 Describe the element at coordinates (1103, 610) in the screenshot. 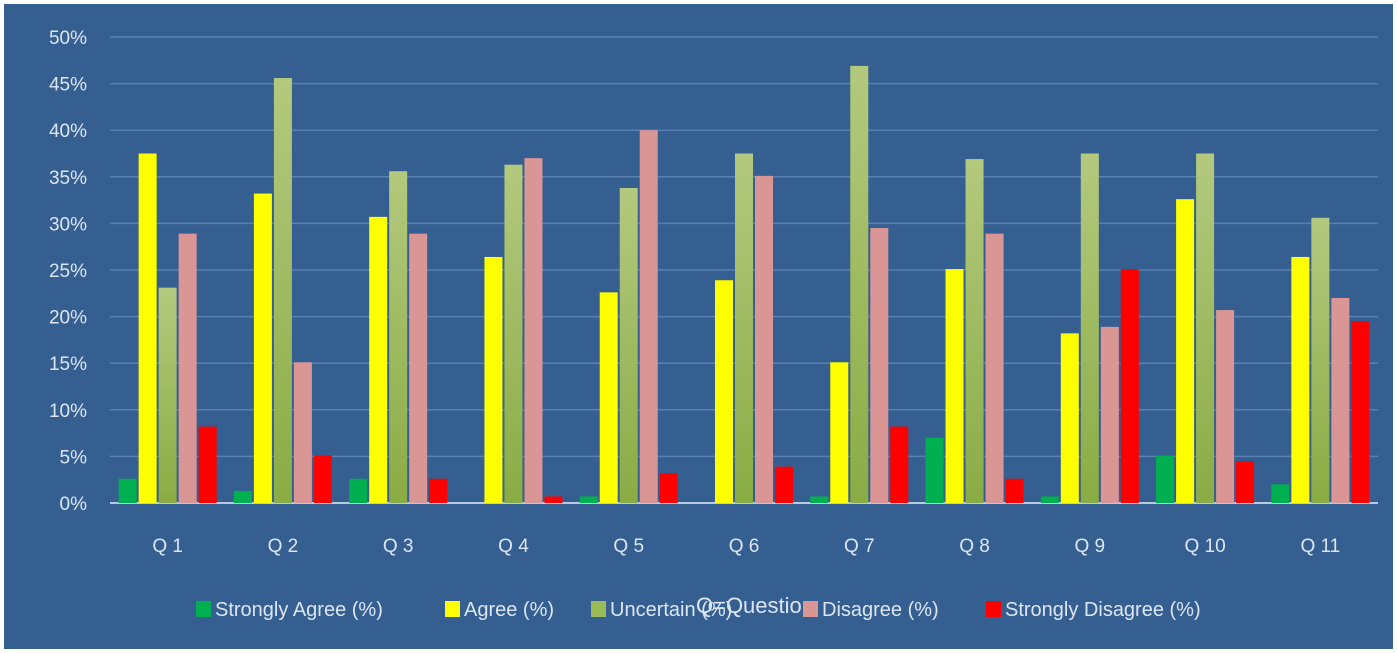

I see `legend-label-5: Strongly Disagree (%)` at that location.